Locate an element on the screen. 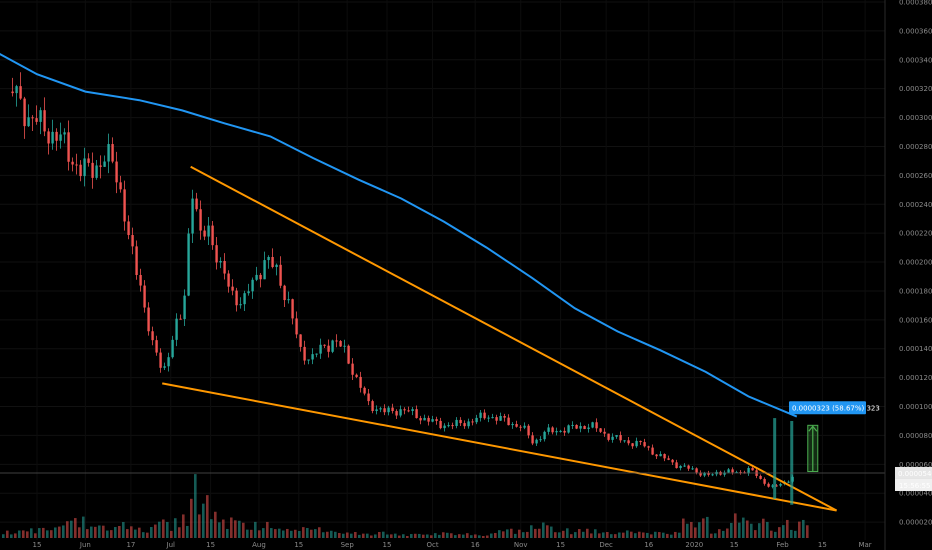 The image size is (932, 550). measure-tool: 0.0000323 (58.67%) 323 is located at coordinates (826, 453).